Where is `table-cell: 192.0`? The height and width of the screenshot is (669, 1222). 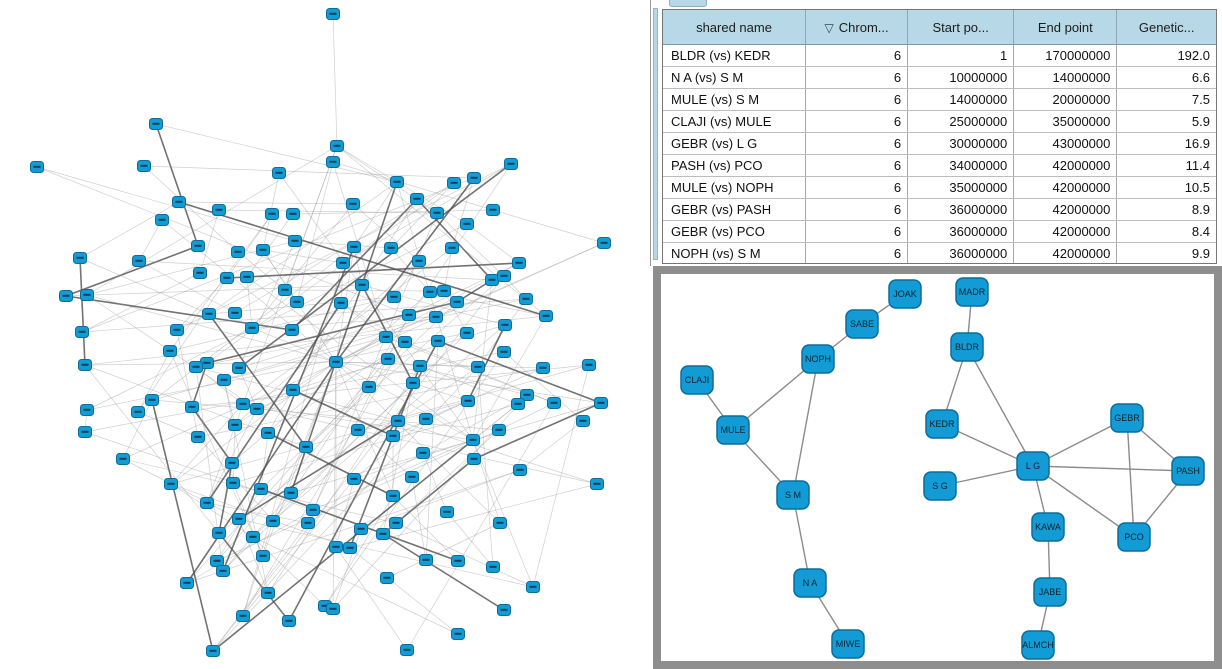
table-cell: 192.0 is located at coordinates (1166, 55).